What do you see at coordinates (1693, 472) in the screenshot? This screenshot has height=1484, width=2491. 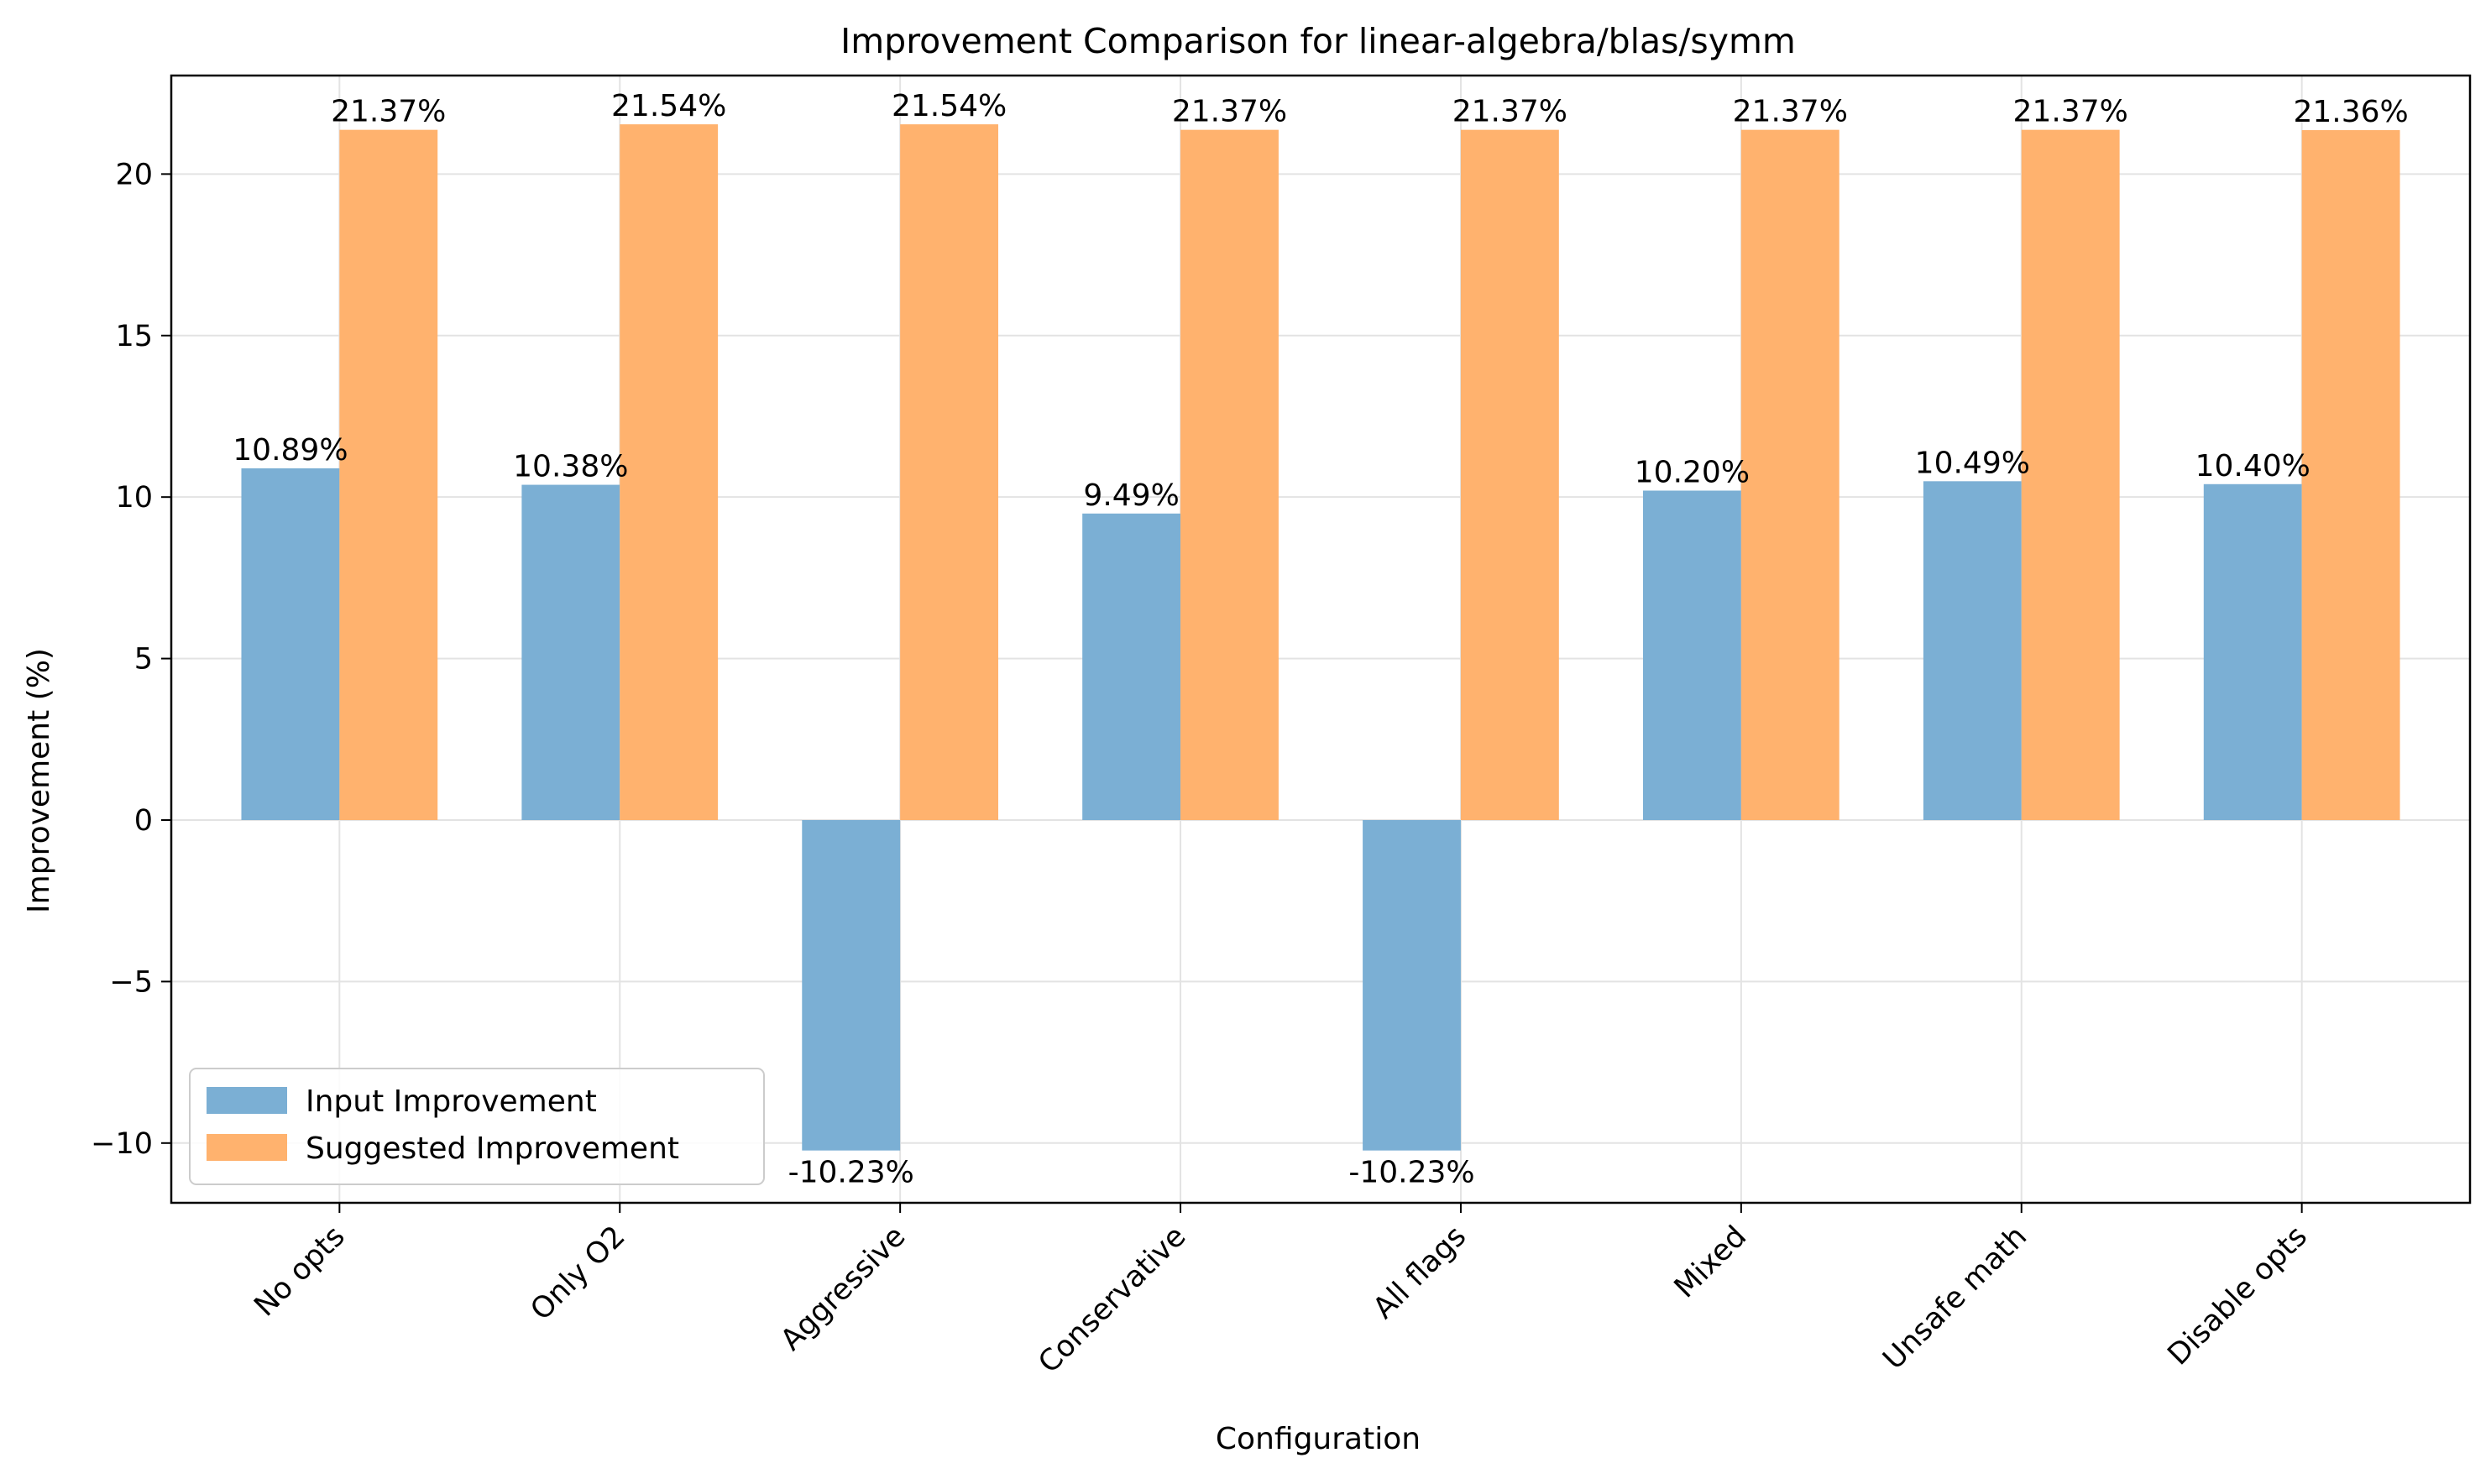 I see `bar-value-label: 10.20%` at bounding box center [1693, 472].